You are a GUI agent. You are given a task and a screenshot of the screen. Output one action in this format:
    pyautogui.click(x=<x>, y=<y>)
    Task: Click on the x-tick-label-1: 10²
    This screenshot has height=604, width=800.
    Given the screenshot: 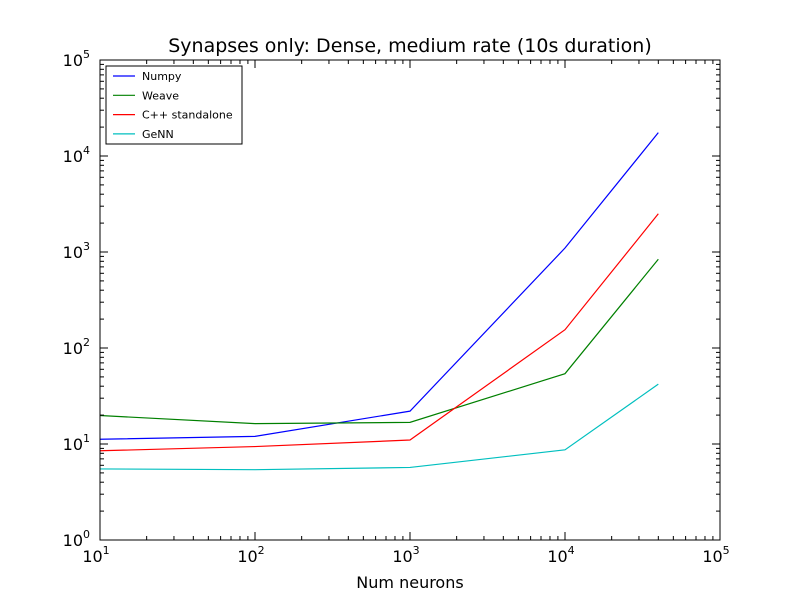 What is the action you would take?
    pyautogui.click(x=250, y=555)
    